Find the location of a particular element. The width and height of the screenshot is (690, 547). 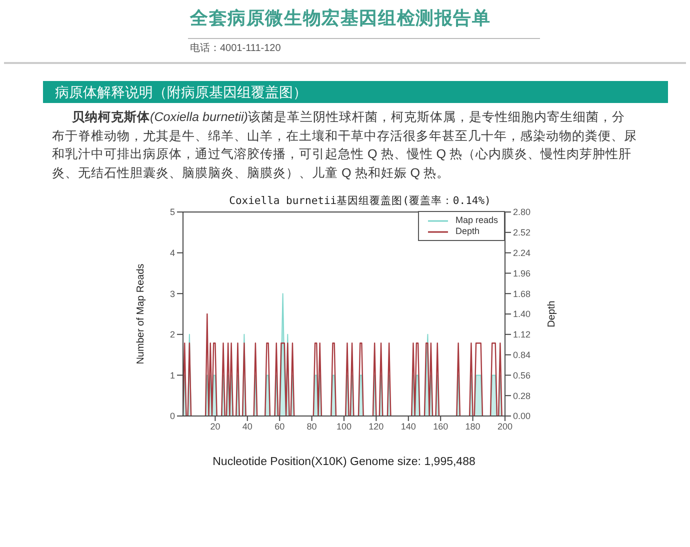

x-tick-label: 160 is located at coordinates (440, 426).